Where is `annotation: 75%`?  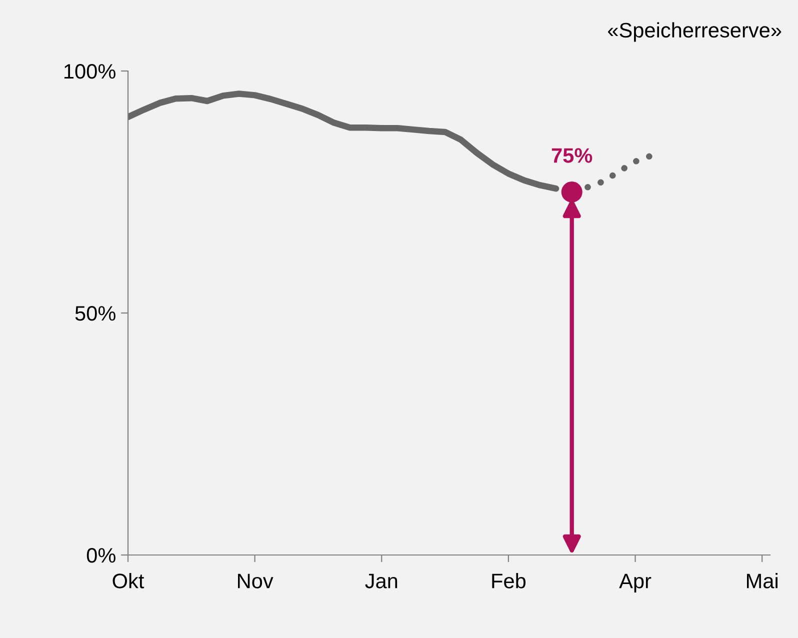 annotation: 75% is located at coordinates (572, 155).